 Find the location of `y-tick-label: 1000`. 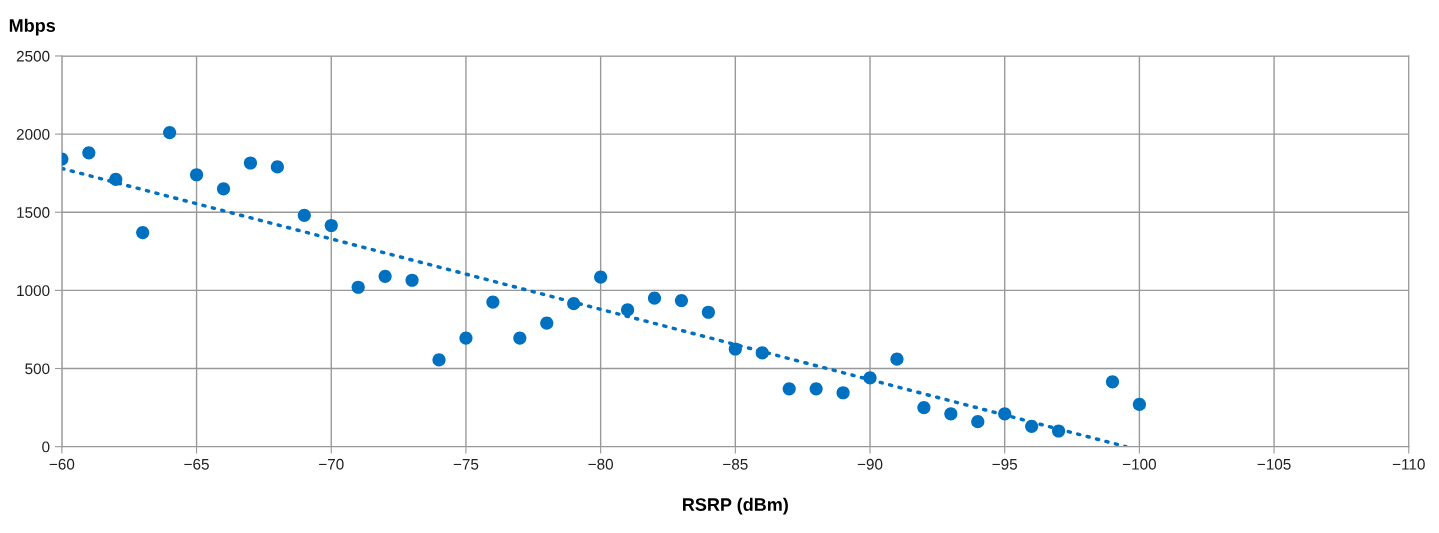

y-tick-label: 1000 is located at coordinates (33, 291).